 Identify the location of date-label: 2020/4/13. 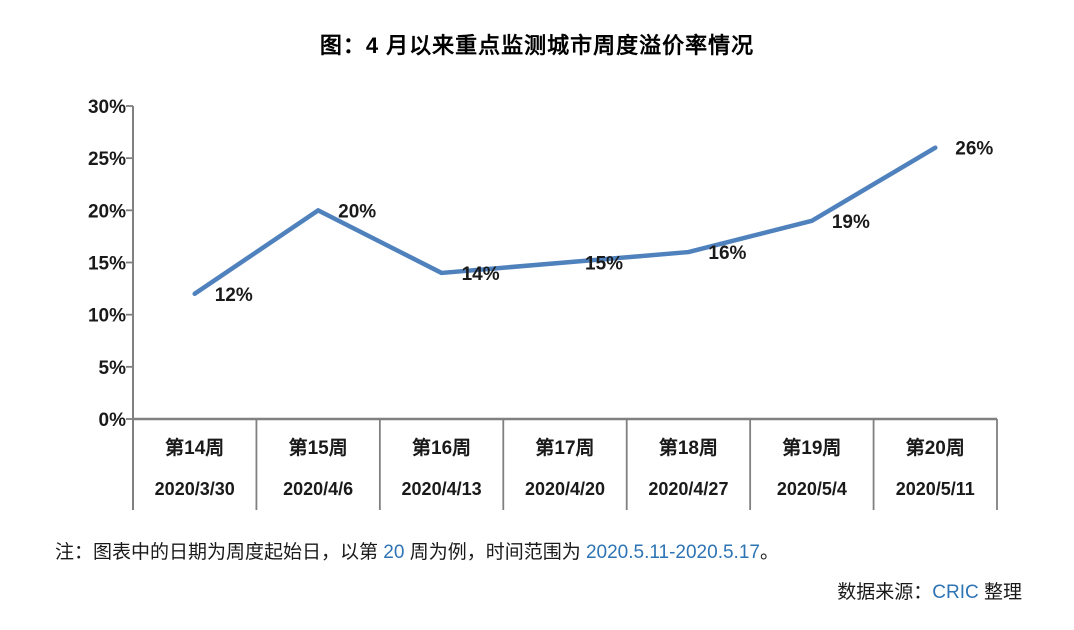
(442, 489).